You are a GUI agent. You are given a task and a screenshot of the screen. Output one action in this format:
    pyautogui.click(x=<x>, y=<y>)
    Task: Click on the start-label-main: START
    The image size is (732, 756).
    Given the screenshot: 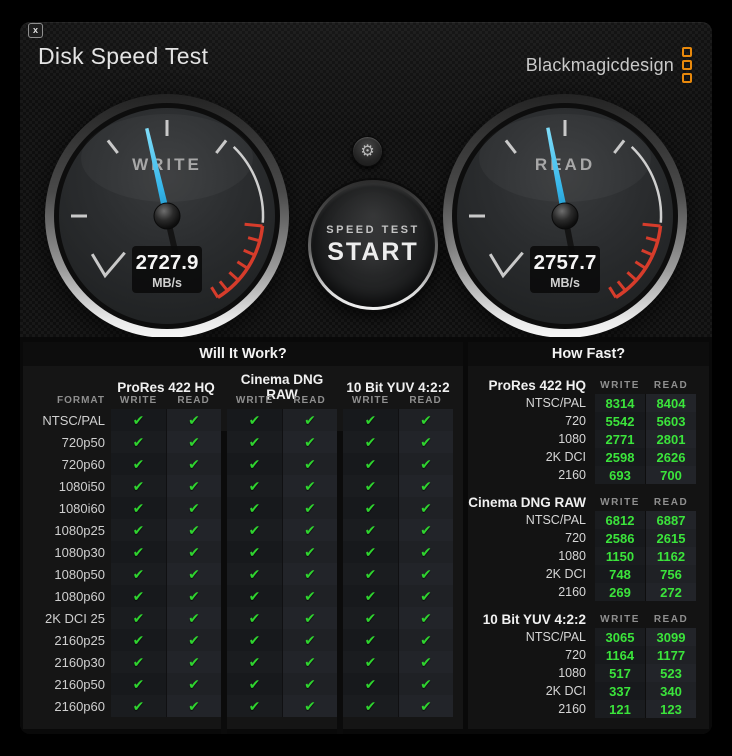 What is the action you would take?
    pyautogui.click(x=373, y=251)
    